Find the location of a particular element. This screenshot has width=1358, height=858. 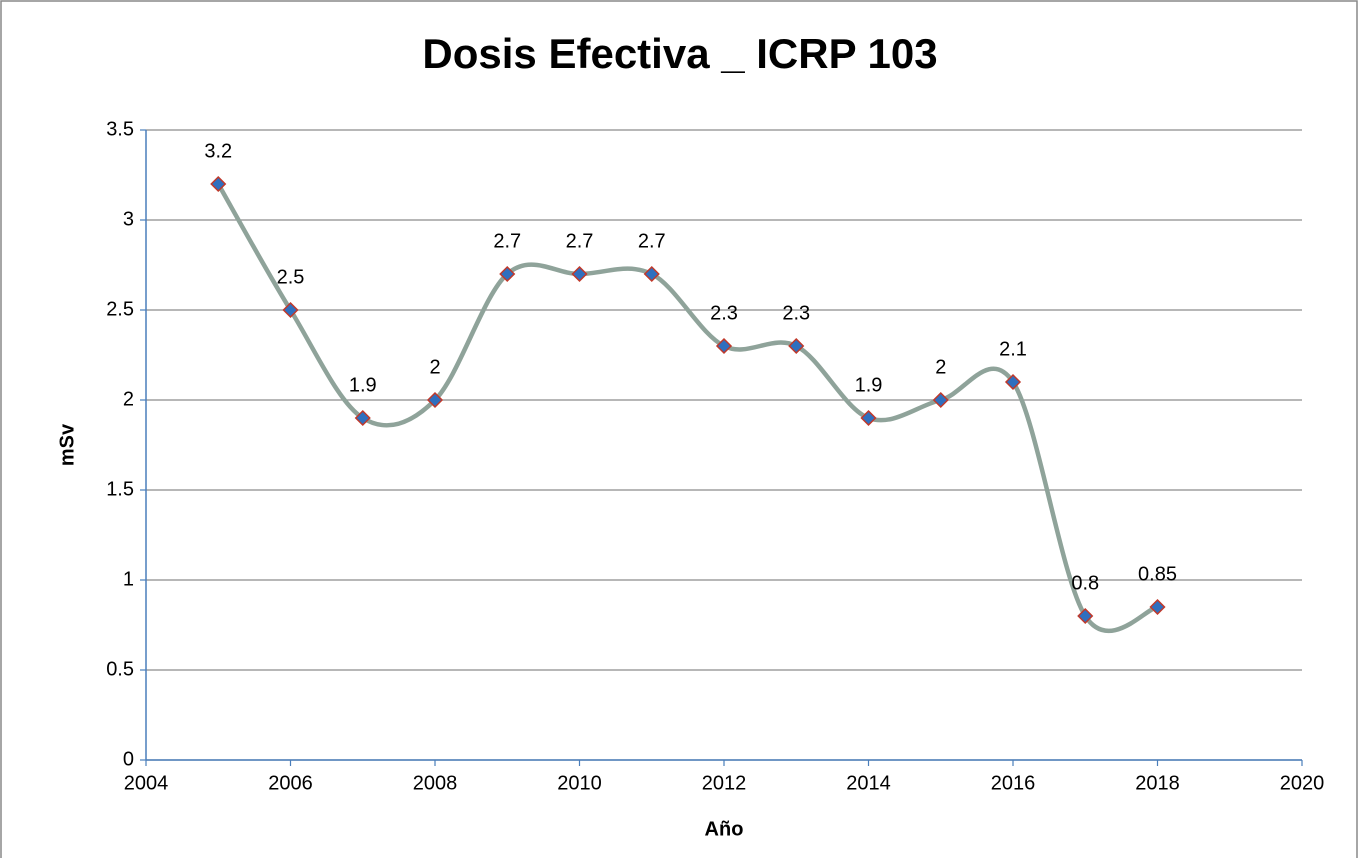

y-tick-label: 3.5 is located at coordinates (120, 129).